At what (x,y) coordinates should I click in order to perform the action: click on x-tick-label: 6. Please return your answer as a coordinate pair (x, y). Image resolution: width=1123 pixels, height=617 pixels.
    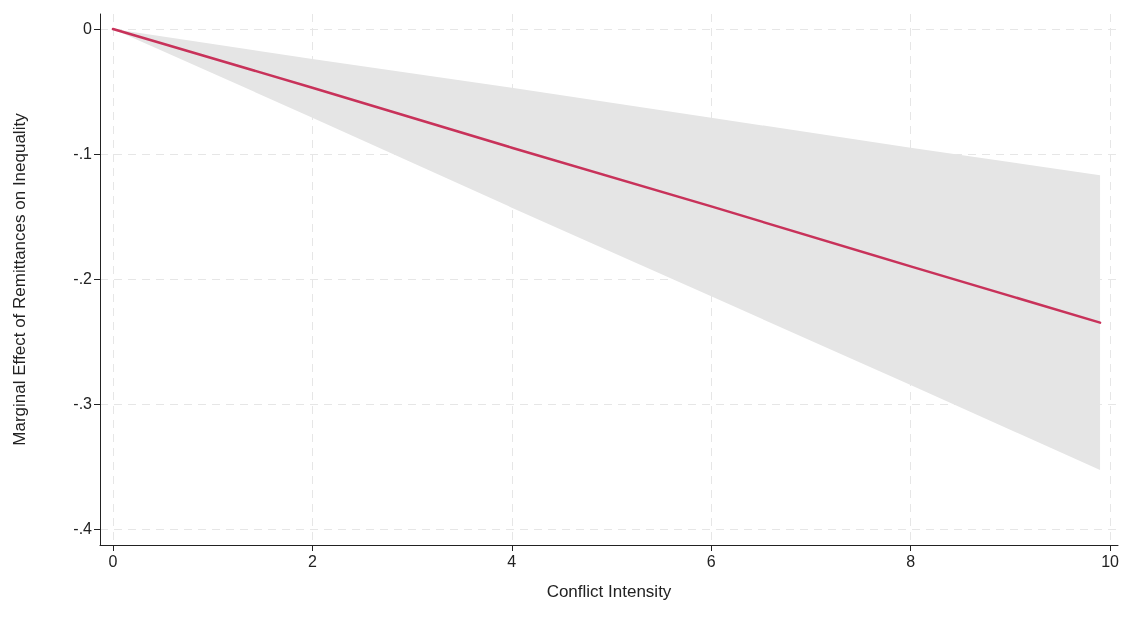
    Looking at the image, I should click on (711, 561).